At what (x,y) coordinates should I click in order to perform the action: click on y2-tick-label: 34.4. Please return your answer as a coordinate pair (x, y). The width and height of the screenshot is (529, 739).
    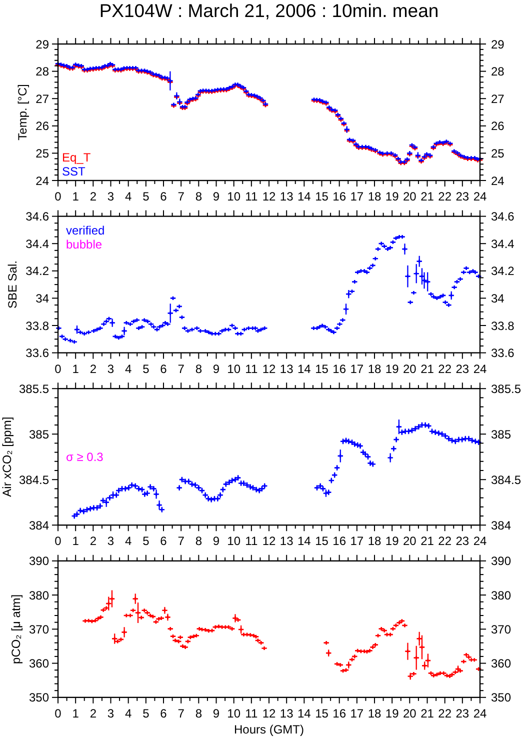
    Looking at the image, I should click on (503, 243).